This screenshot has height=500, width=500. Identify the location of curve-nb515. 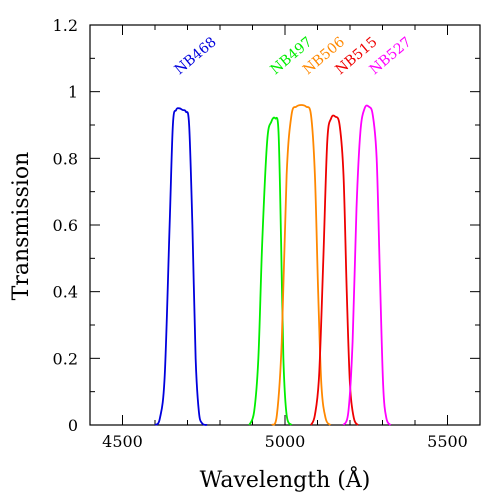
(334, 270).